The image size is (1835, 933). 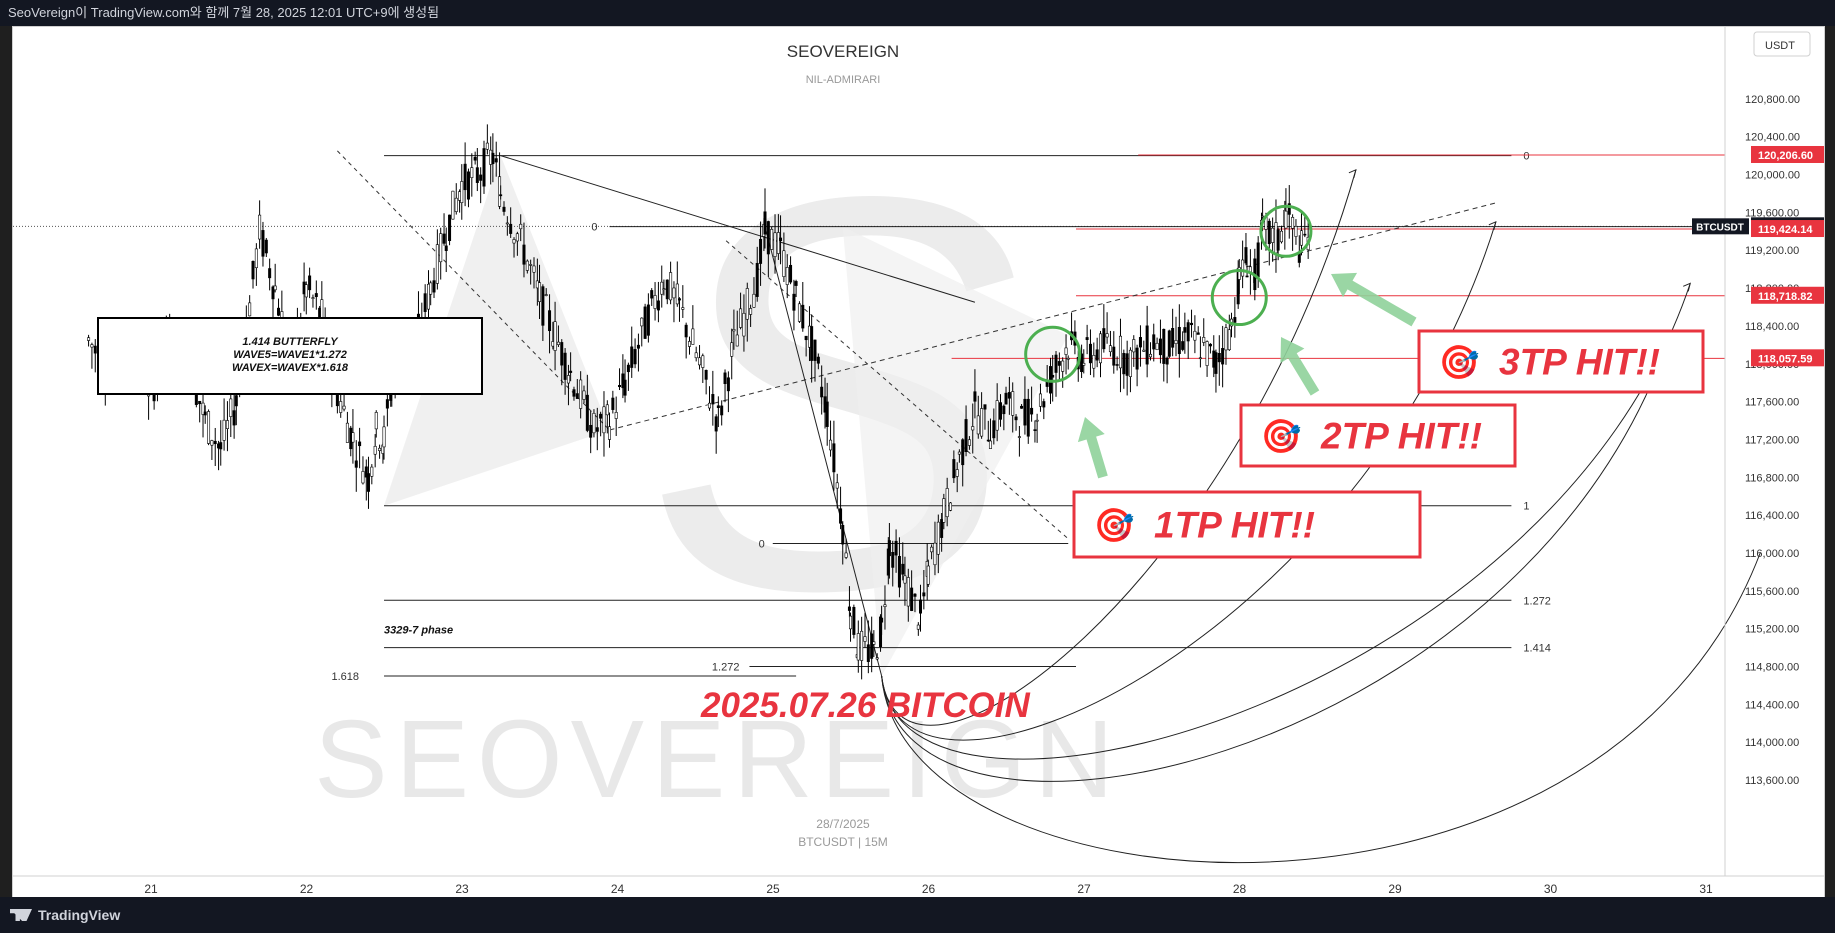 What do you see at coordinates (1782, 44) in the screenshot?
I see `currency-selector` at bounding box center [1782, 44].